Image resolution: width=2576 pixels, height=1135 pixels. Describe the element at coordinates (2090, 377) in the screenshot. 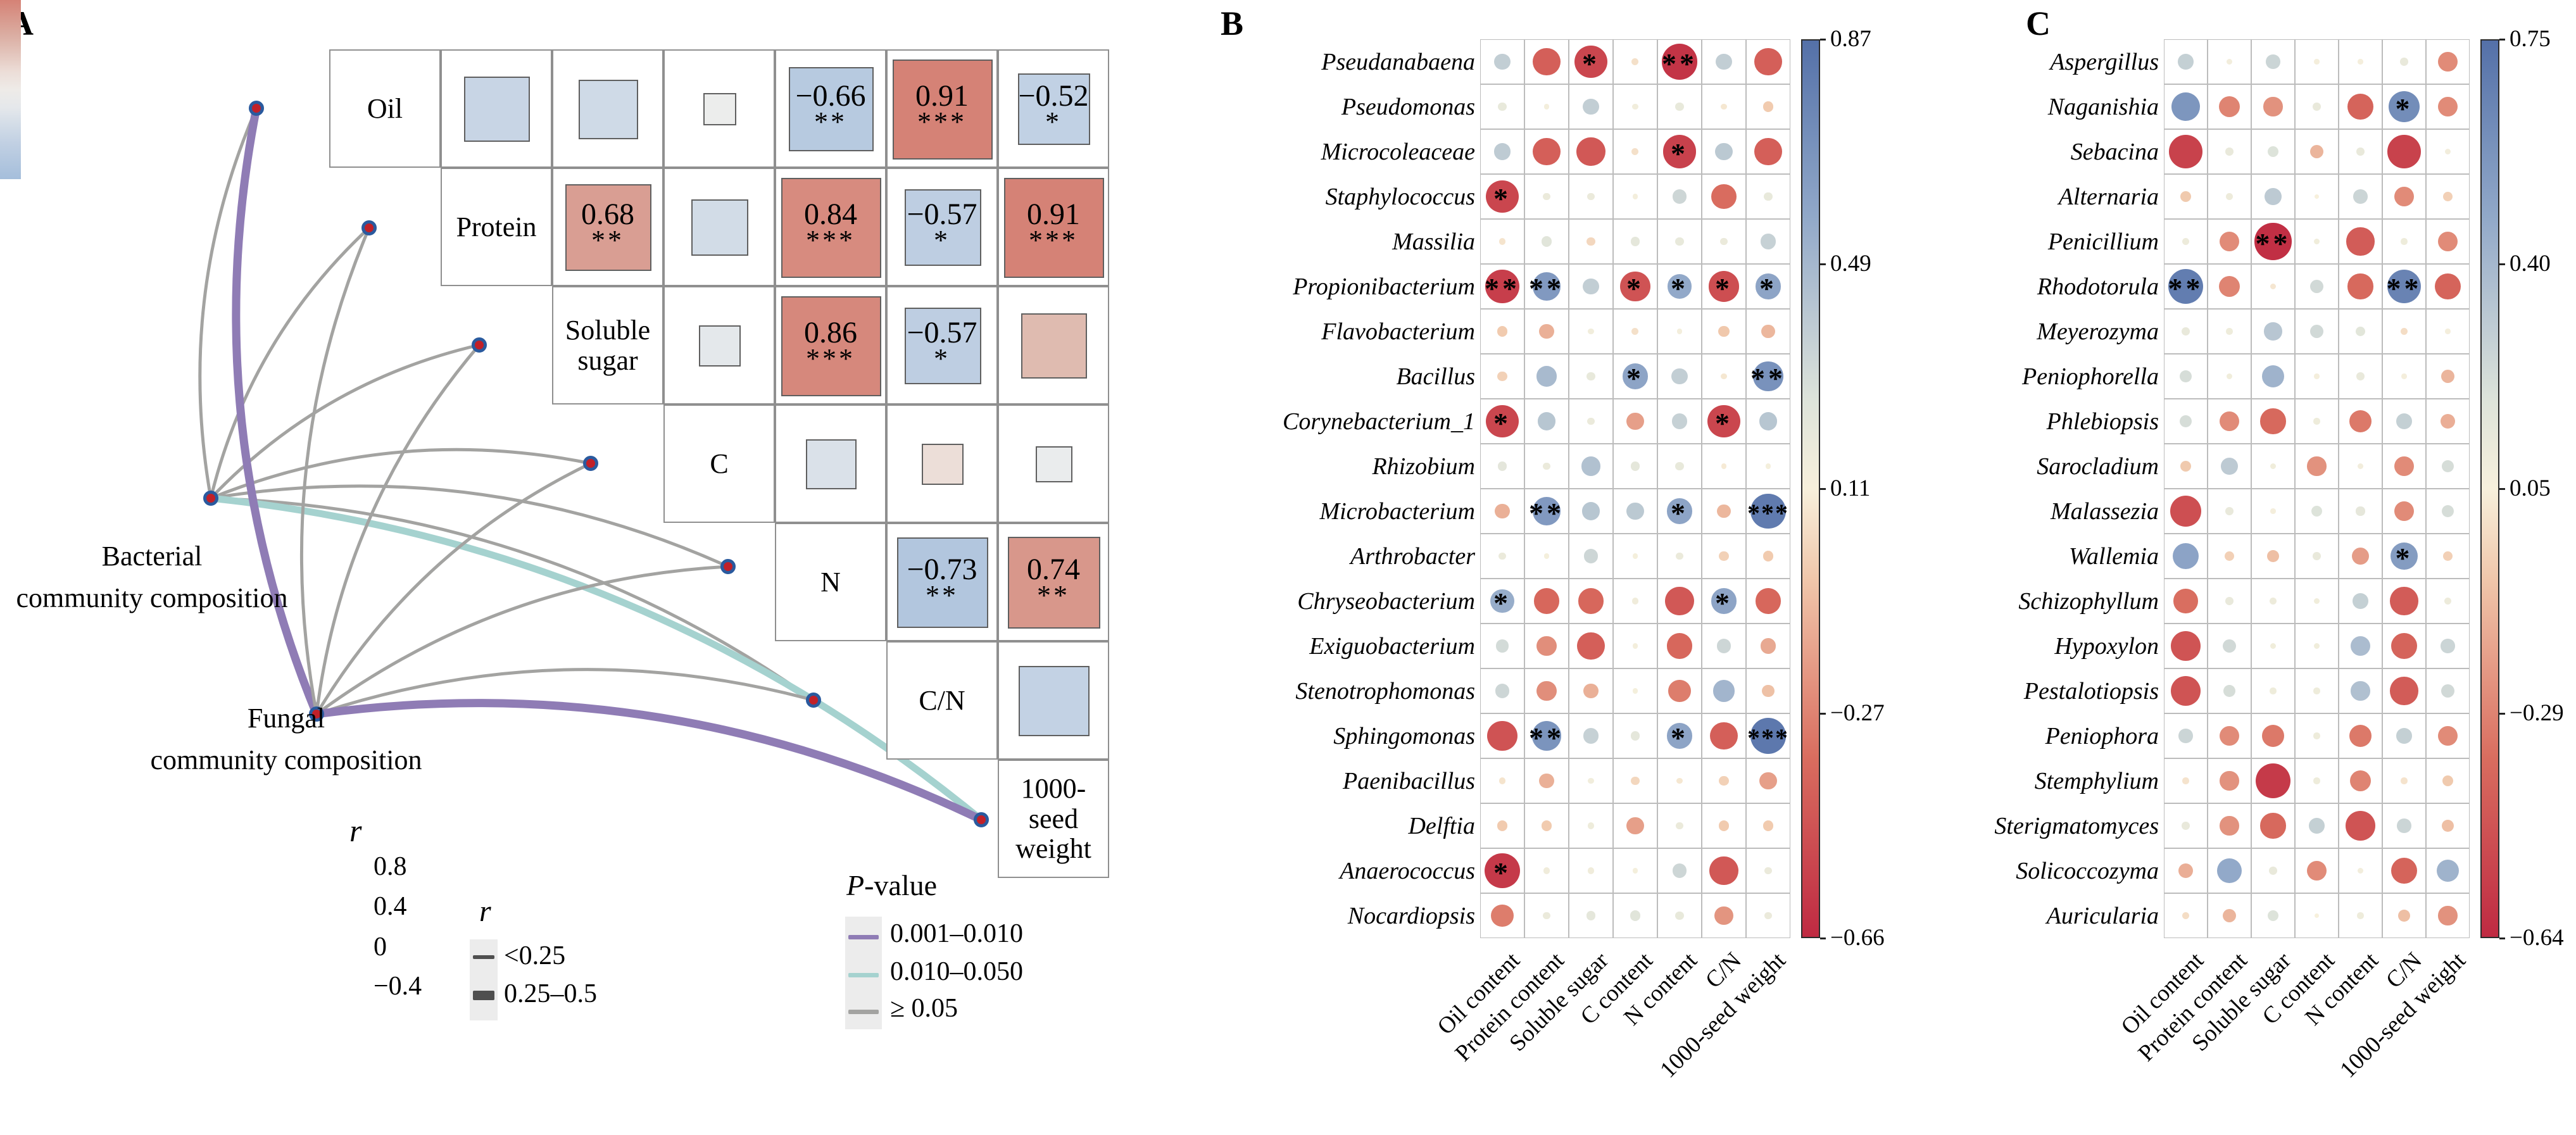

I see `row-label: Peniophorella` at that location.